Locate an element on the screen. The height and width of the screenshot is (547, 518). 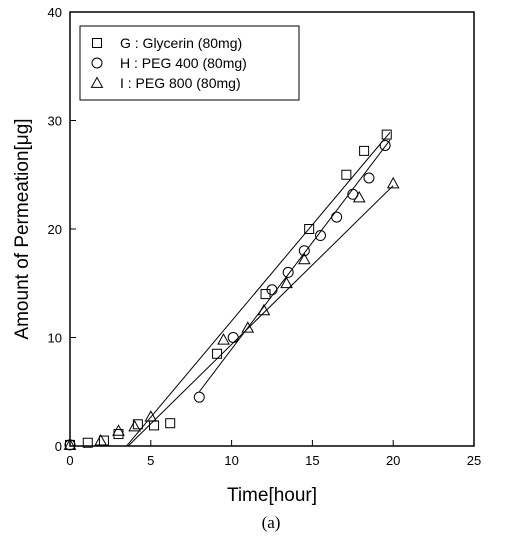
legend-marker-triangle is located at coordinates (97, 82).